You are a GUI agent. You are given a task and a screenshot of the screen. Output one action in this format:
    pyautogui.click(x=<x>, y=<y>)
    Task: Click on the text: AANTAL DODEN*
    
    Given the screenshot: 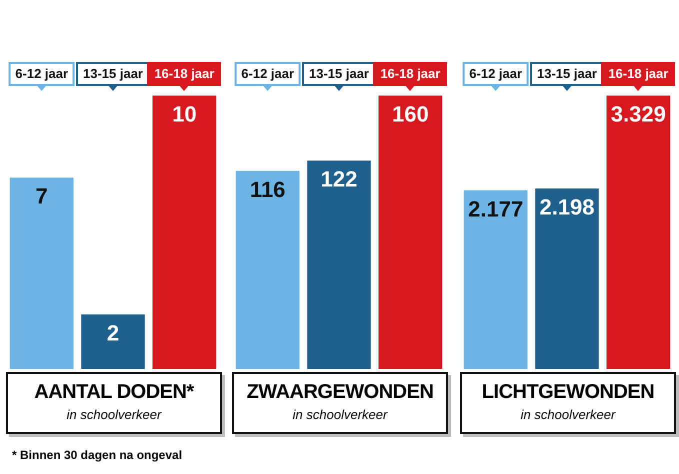 What is the action you would take?
    pyautogui.click(x=114, y=392)
    